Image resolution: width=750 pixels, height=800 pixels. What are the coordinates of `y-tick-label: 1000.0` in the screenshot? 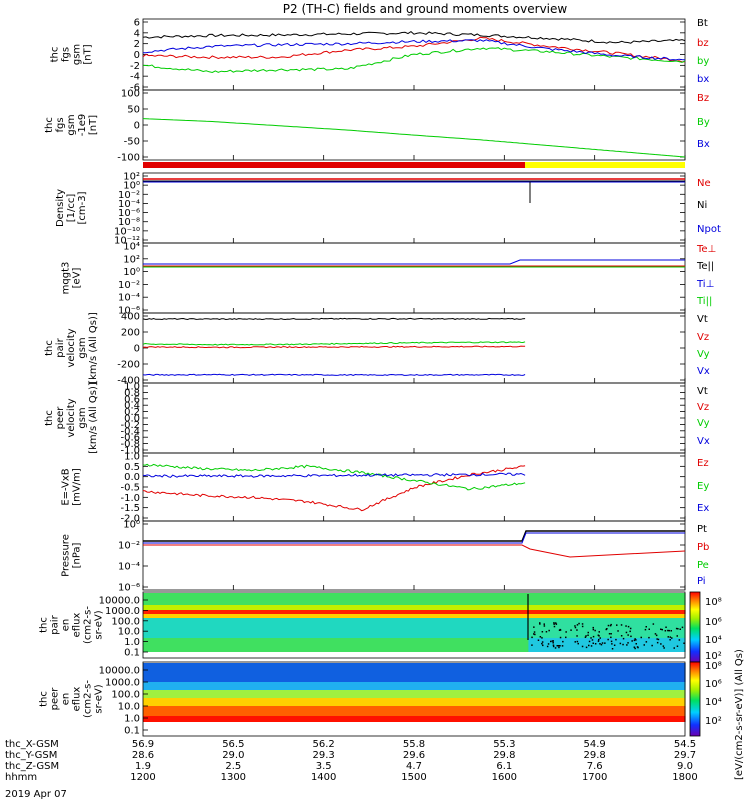 It's located at (122, 683).